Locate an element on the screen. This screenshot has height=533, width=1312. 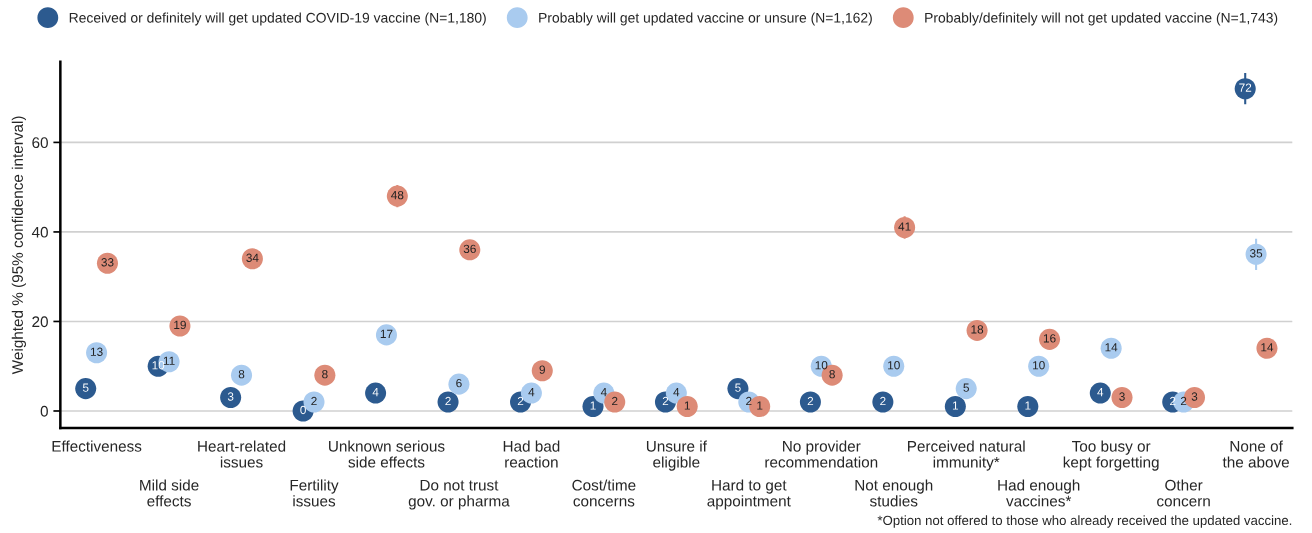
x-tick-label: Do not trust gov. or pharma is located at coordinates (459, 494).